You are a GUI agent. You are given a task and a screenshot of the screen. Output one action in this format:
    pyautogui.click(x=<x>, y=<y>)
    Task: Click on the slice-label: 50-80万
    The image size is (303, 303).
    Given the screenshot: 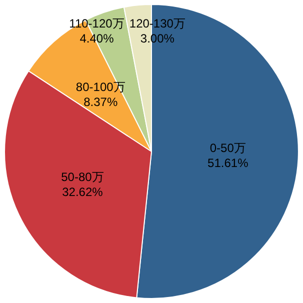 What is the action you would take?
    pyautogui.click(x=82, y=177)
    